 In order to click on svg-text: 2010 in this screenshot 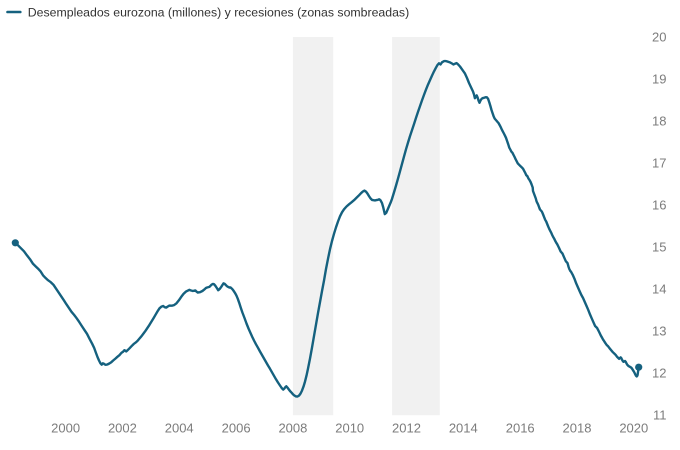, I will do `click(349, 428)`.